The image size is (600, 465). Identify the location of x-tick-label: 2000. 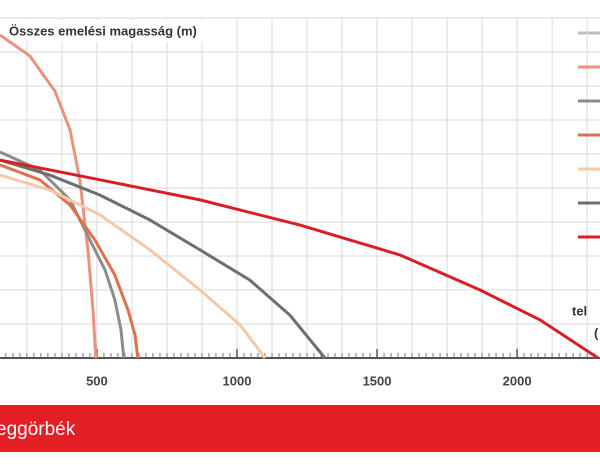
(517, 380).